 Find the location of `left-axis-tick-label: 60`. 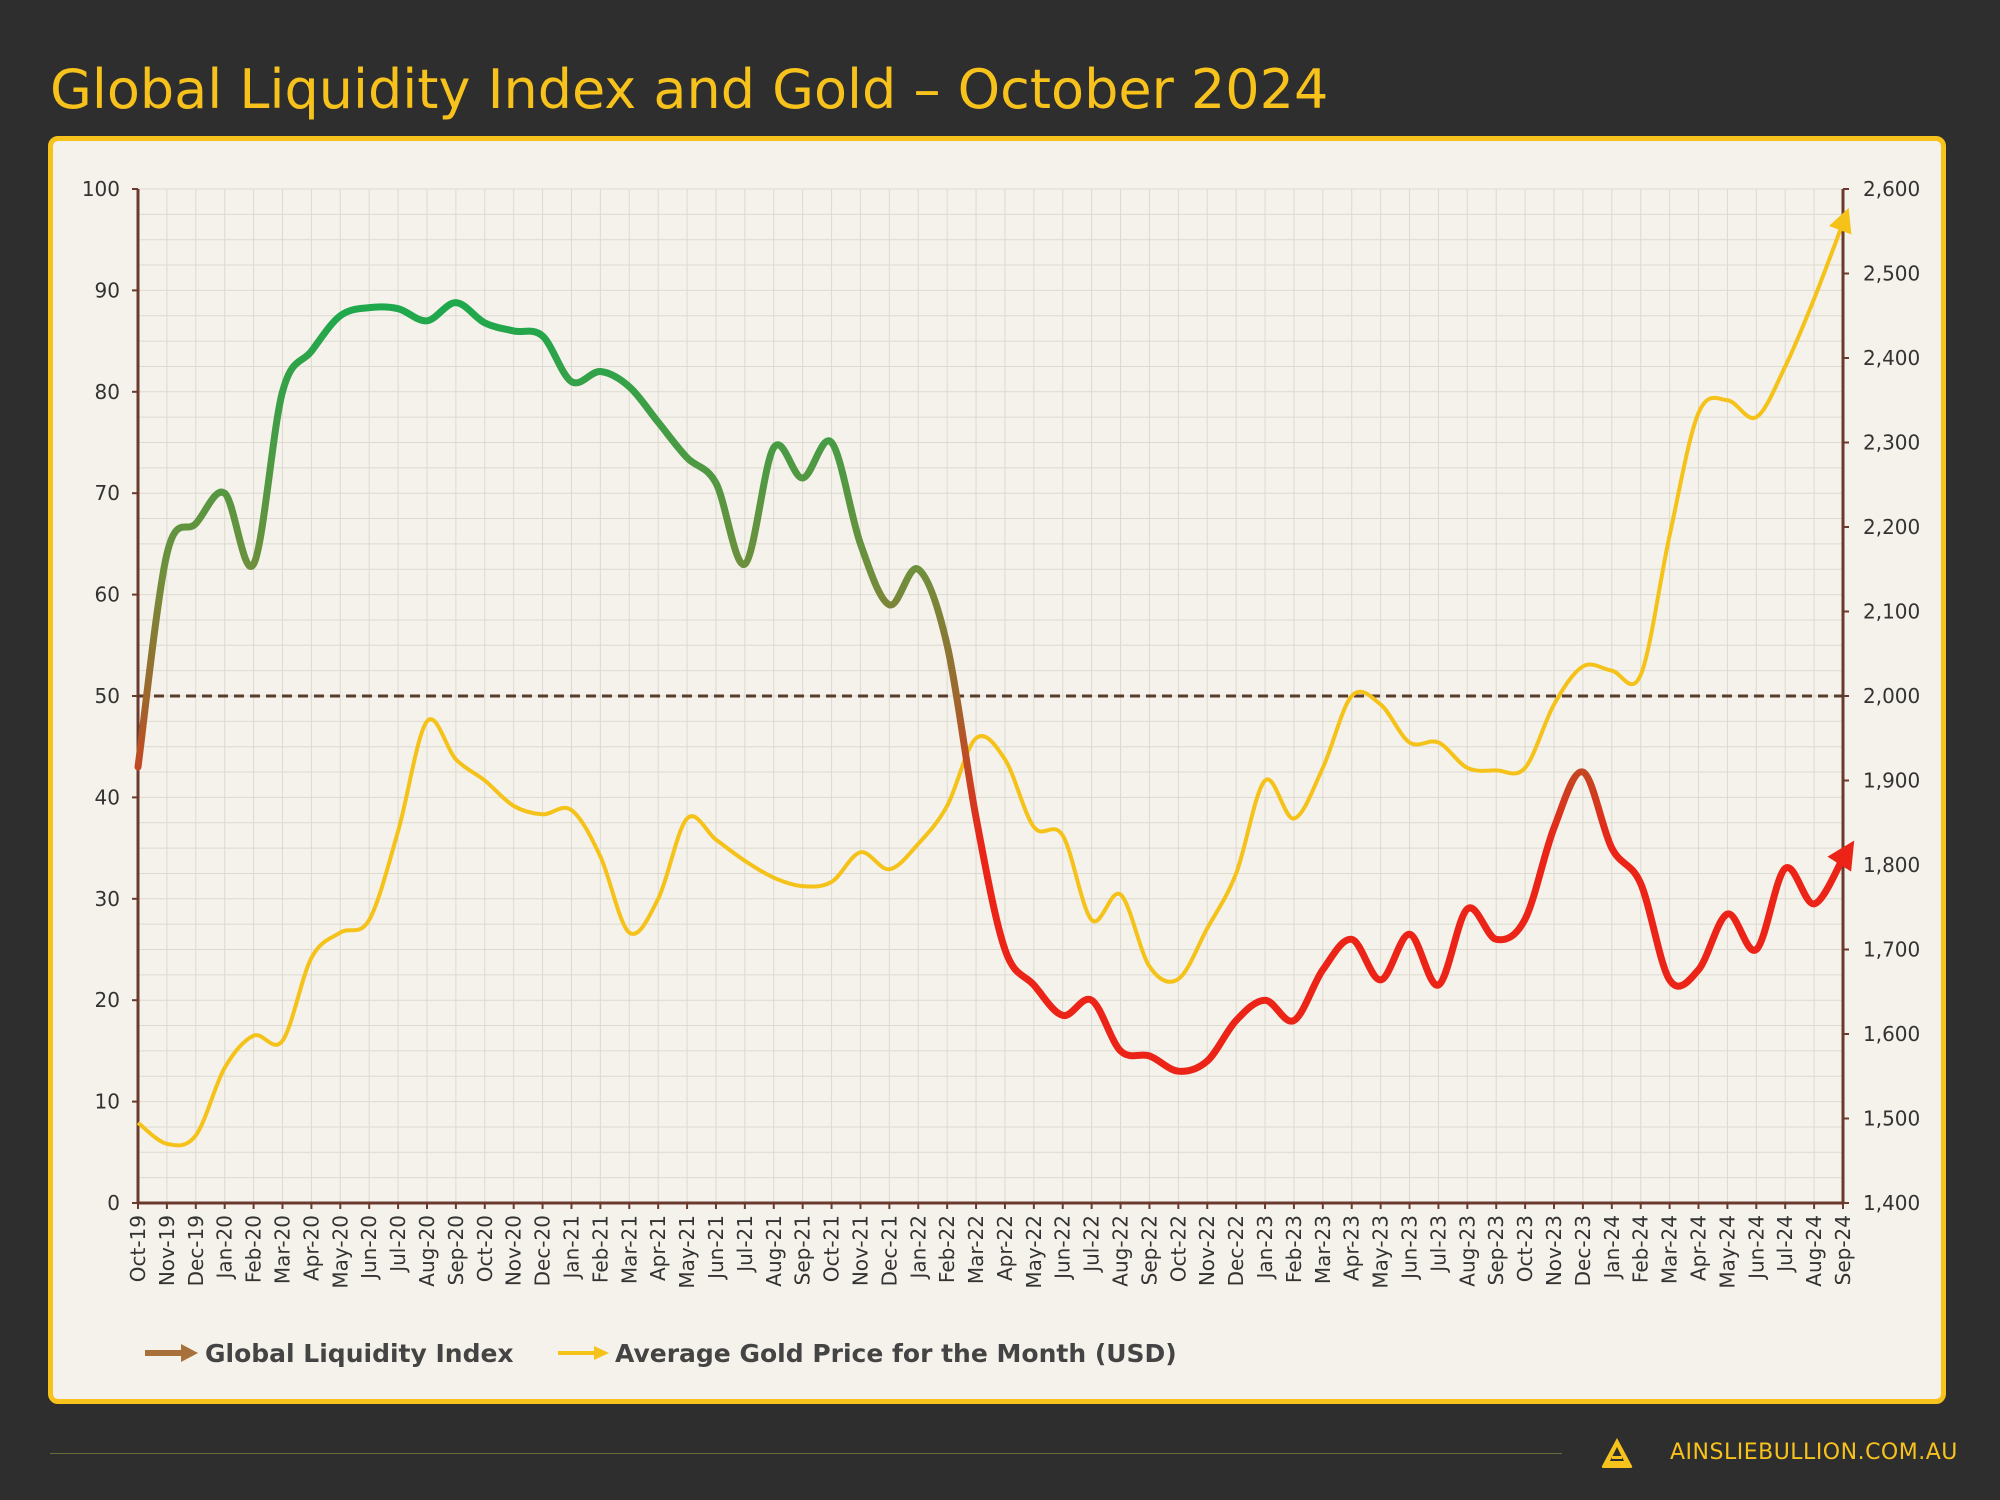

left-axis-tick-label: 60 is located at coordinates (107, 595).